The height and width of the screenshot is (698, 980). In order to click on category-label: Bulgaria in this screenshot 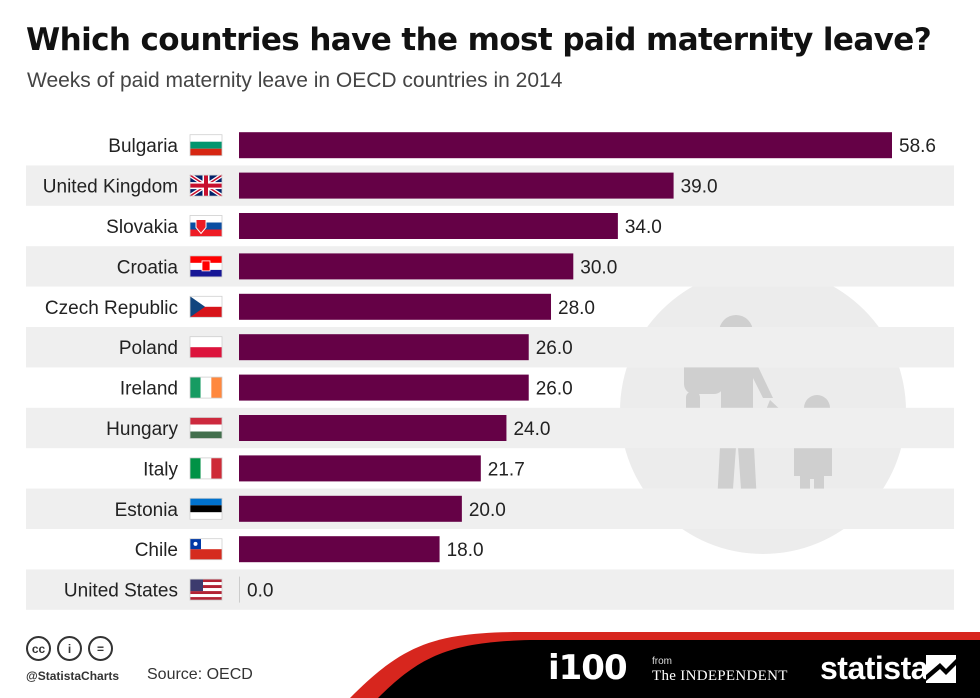, I will do `click(143, 146)`.